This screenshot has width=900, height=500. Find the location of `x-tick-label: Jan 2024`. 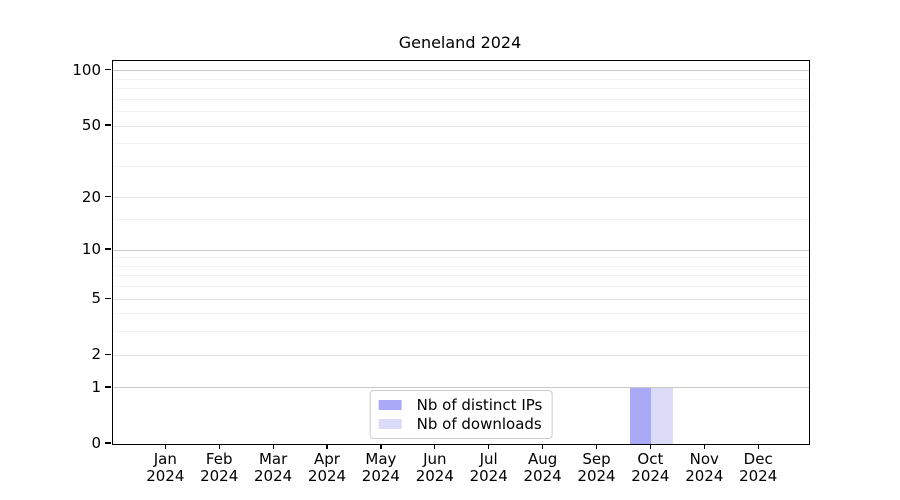

x-tick-label: Jan 2024 is located at coordinates (165, 467).